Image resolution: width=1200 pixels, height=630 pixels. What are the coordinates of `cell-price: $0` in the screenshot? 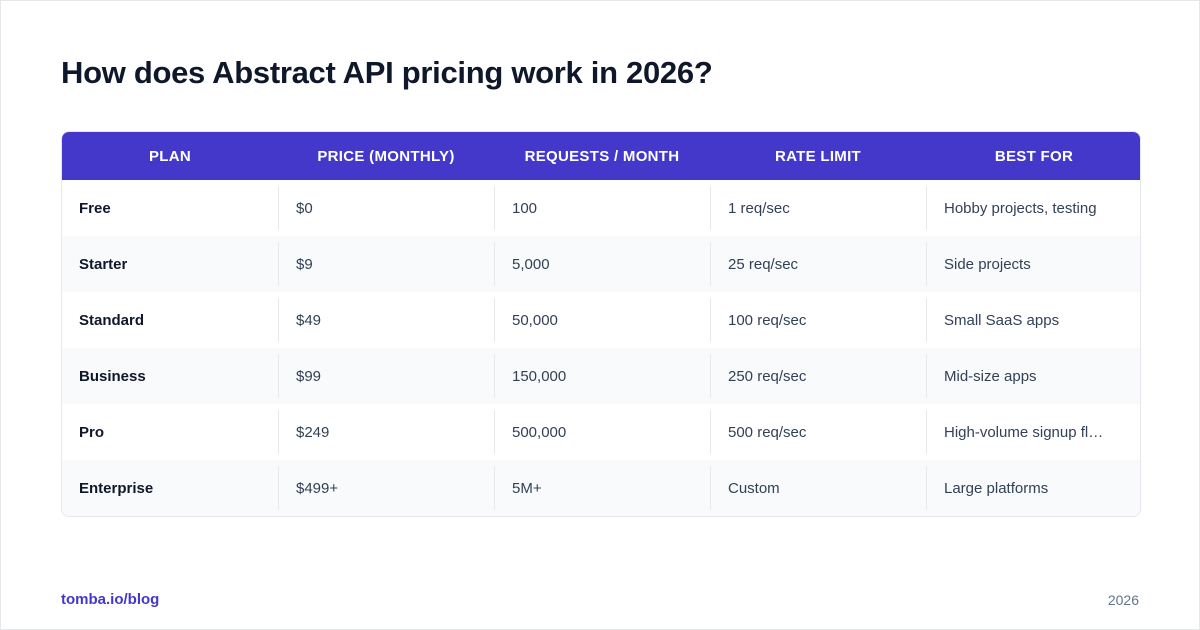 It's located at (386, 208).